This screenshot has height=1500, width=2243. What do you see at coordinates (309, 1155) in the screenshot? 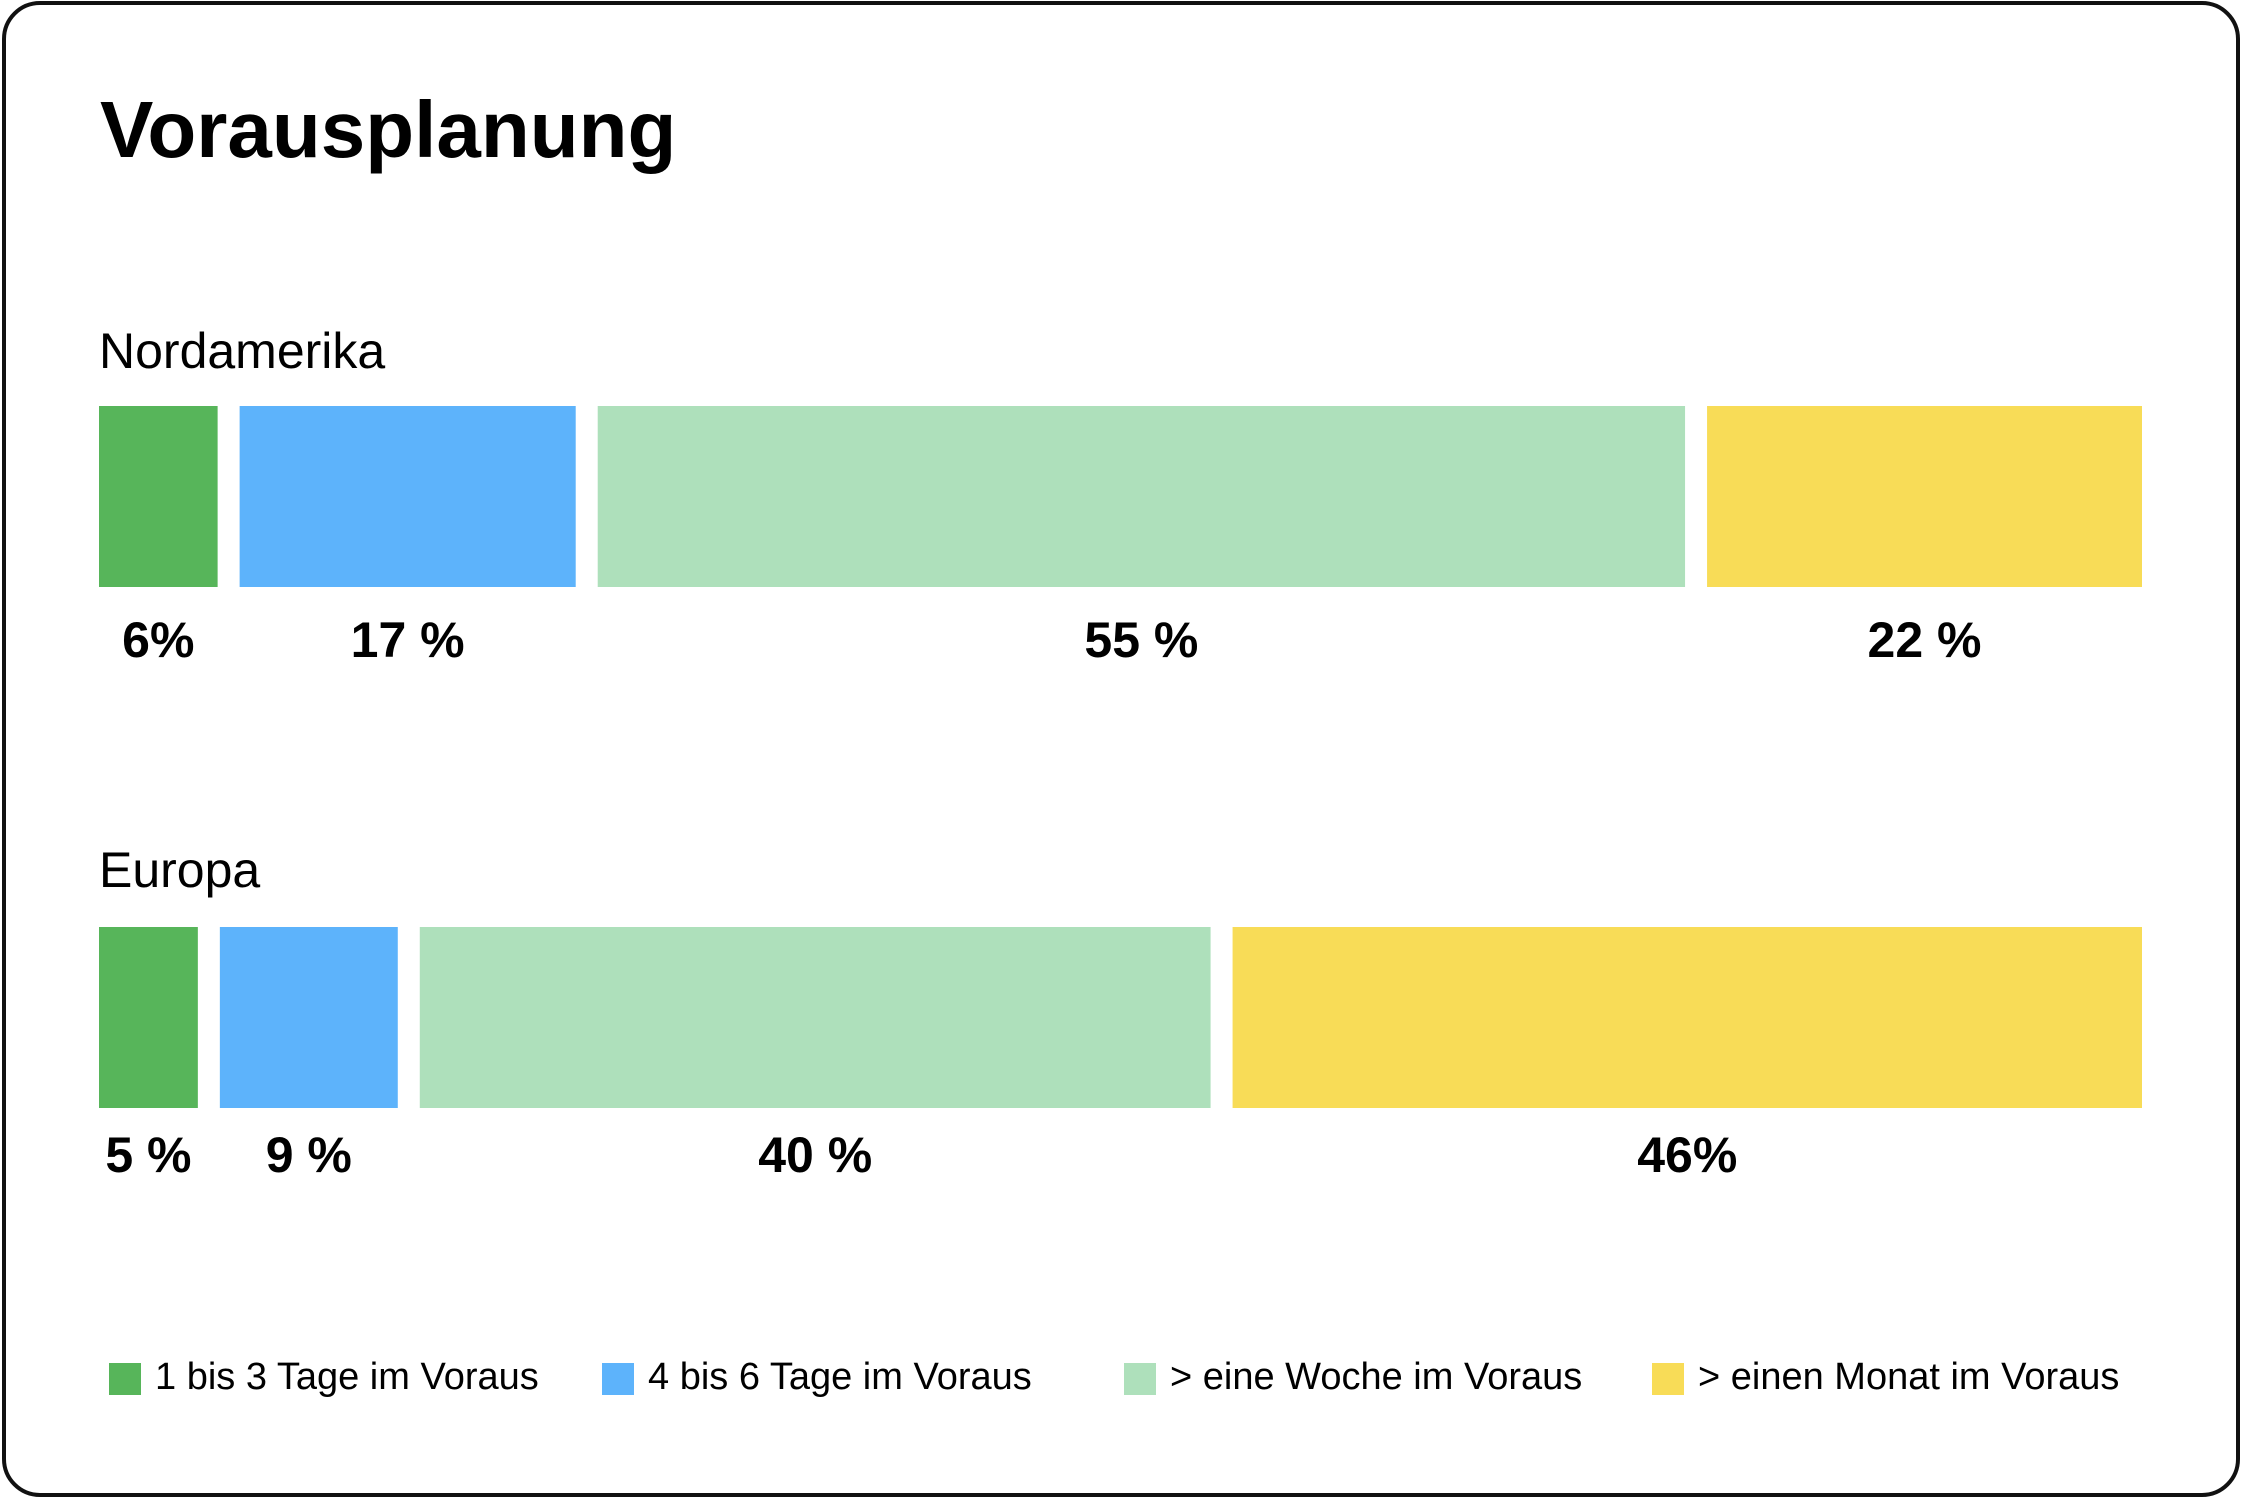
I see `value-label: 9 %` at bounding box center [309, 1155].